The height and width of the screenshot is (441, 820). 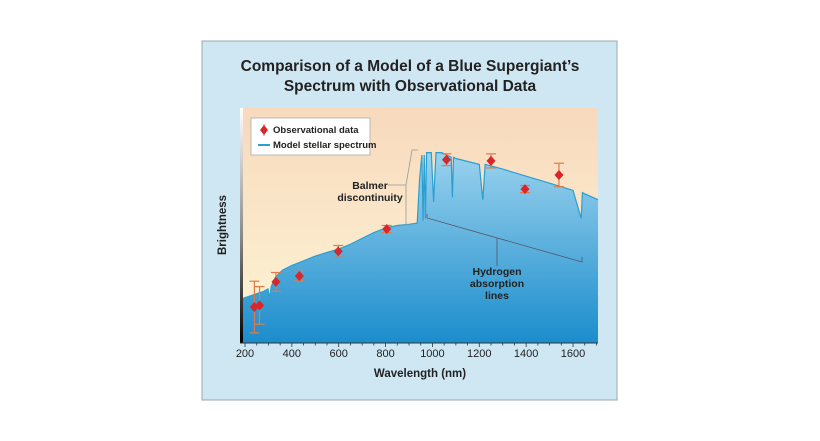 I want to click on x-tick-label: 1000, so click(x=432, y=354).